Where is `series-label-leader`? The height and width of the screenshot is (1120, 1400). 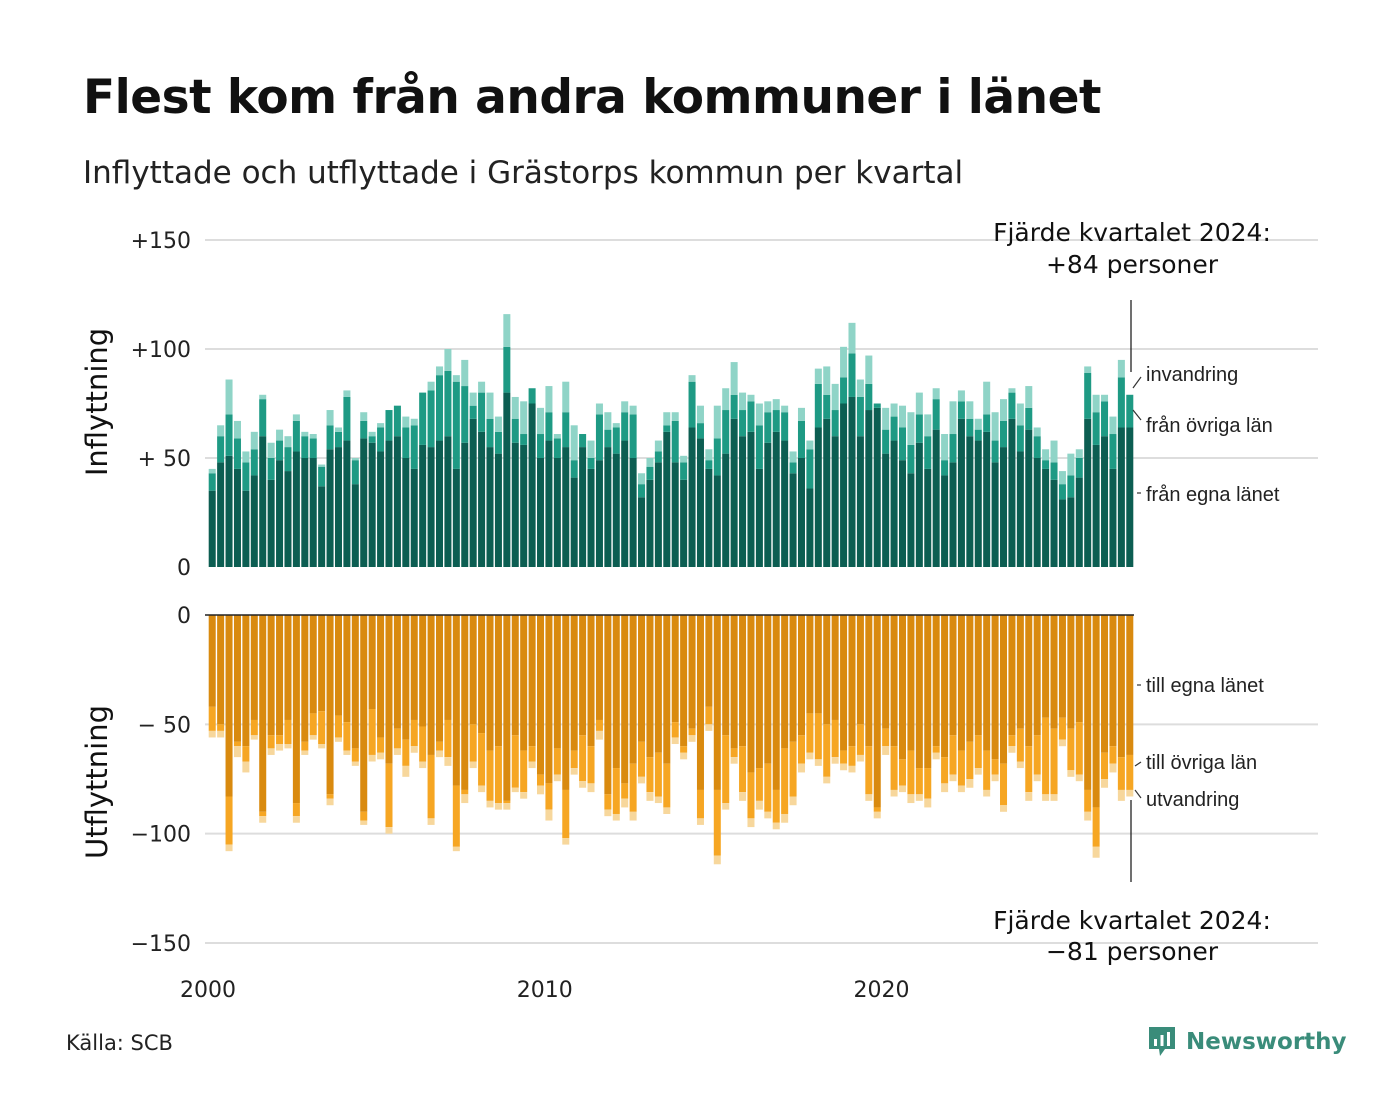
series-label-leader is located at coordinates (1138, 794).